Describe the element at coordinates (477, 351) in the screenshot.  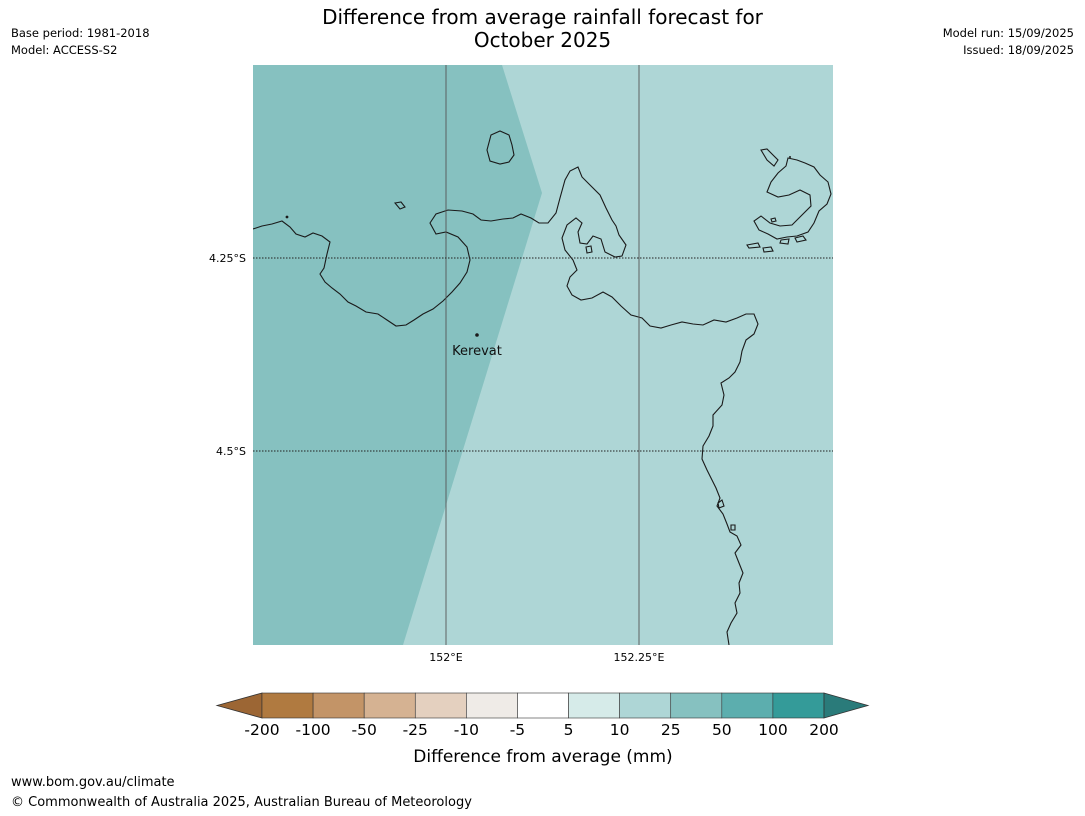
I see `place-label-kerevat: Kerevat` at that location.